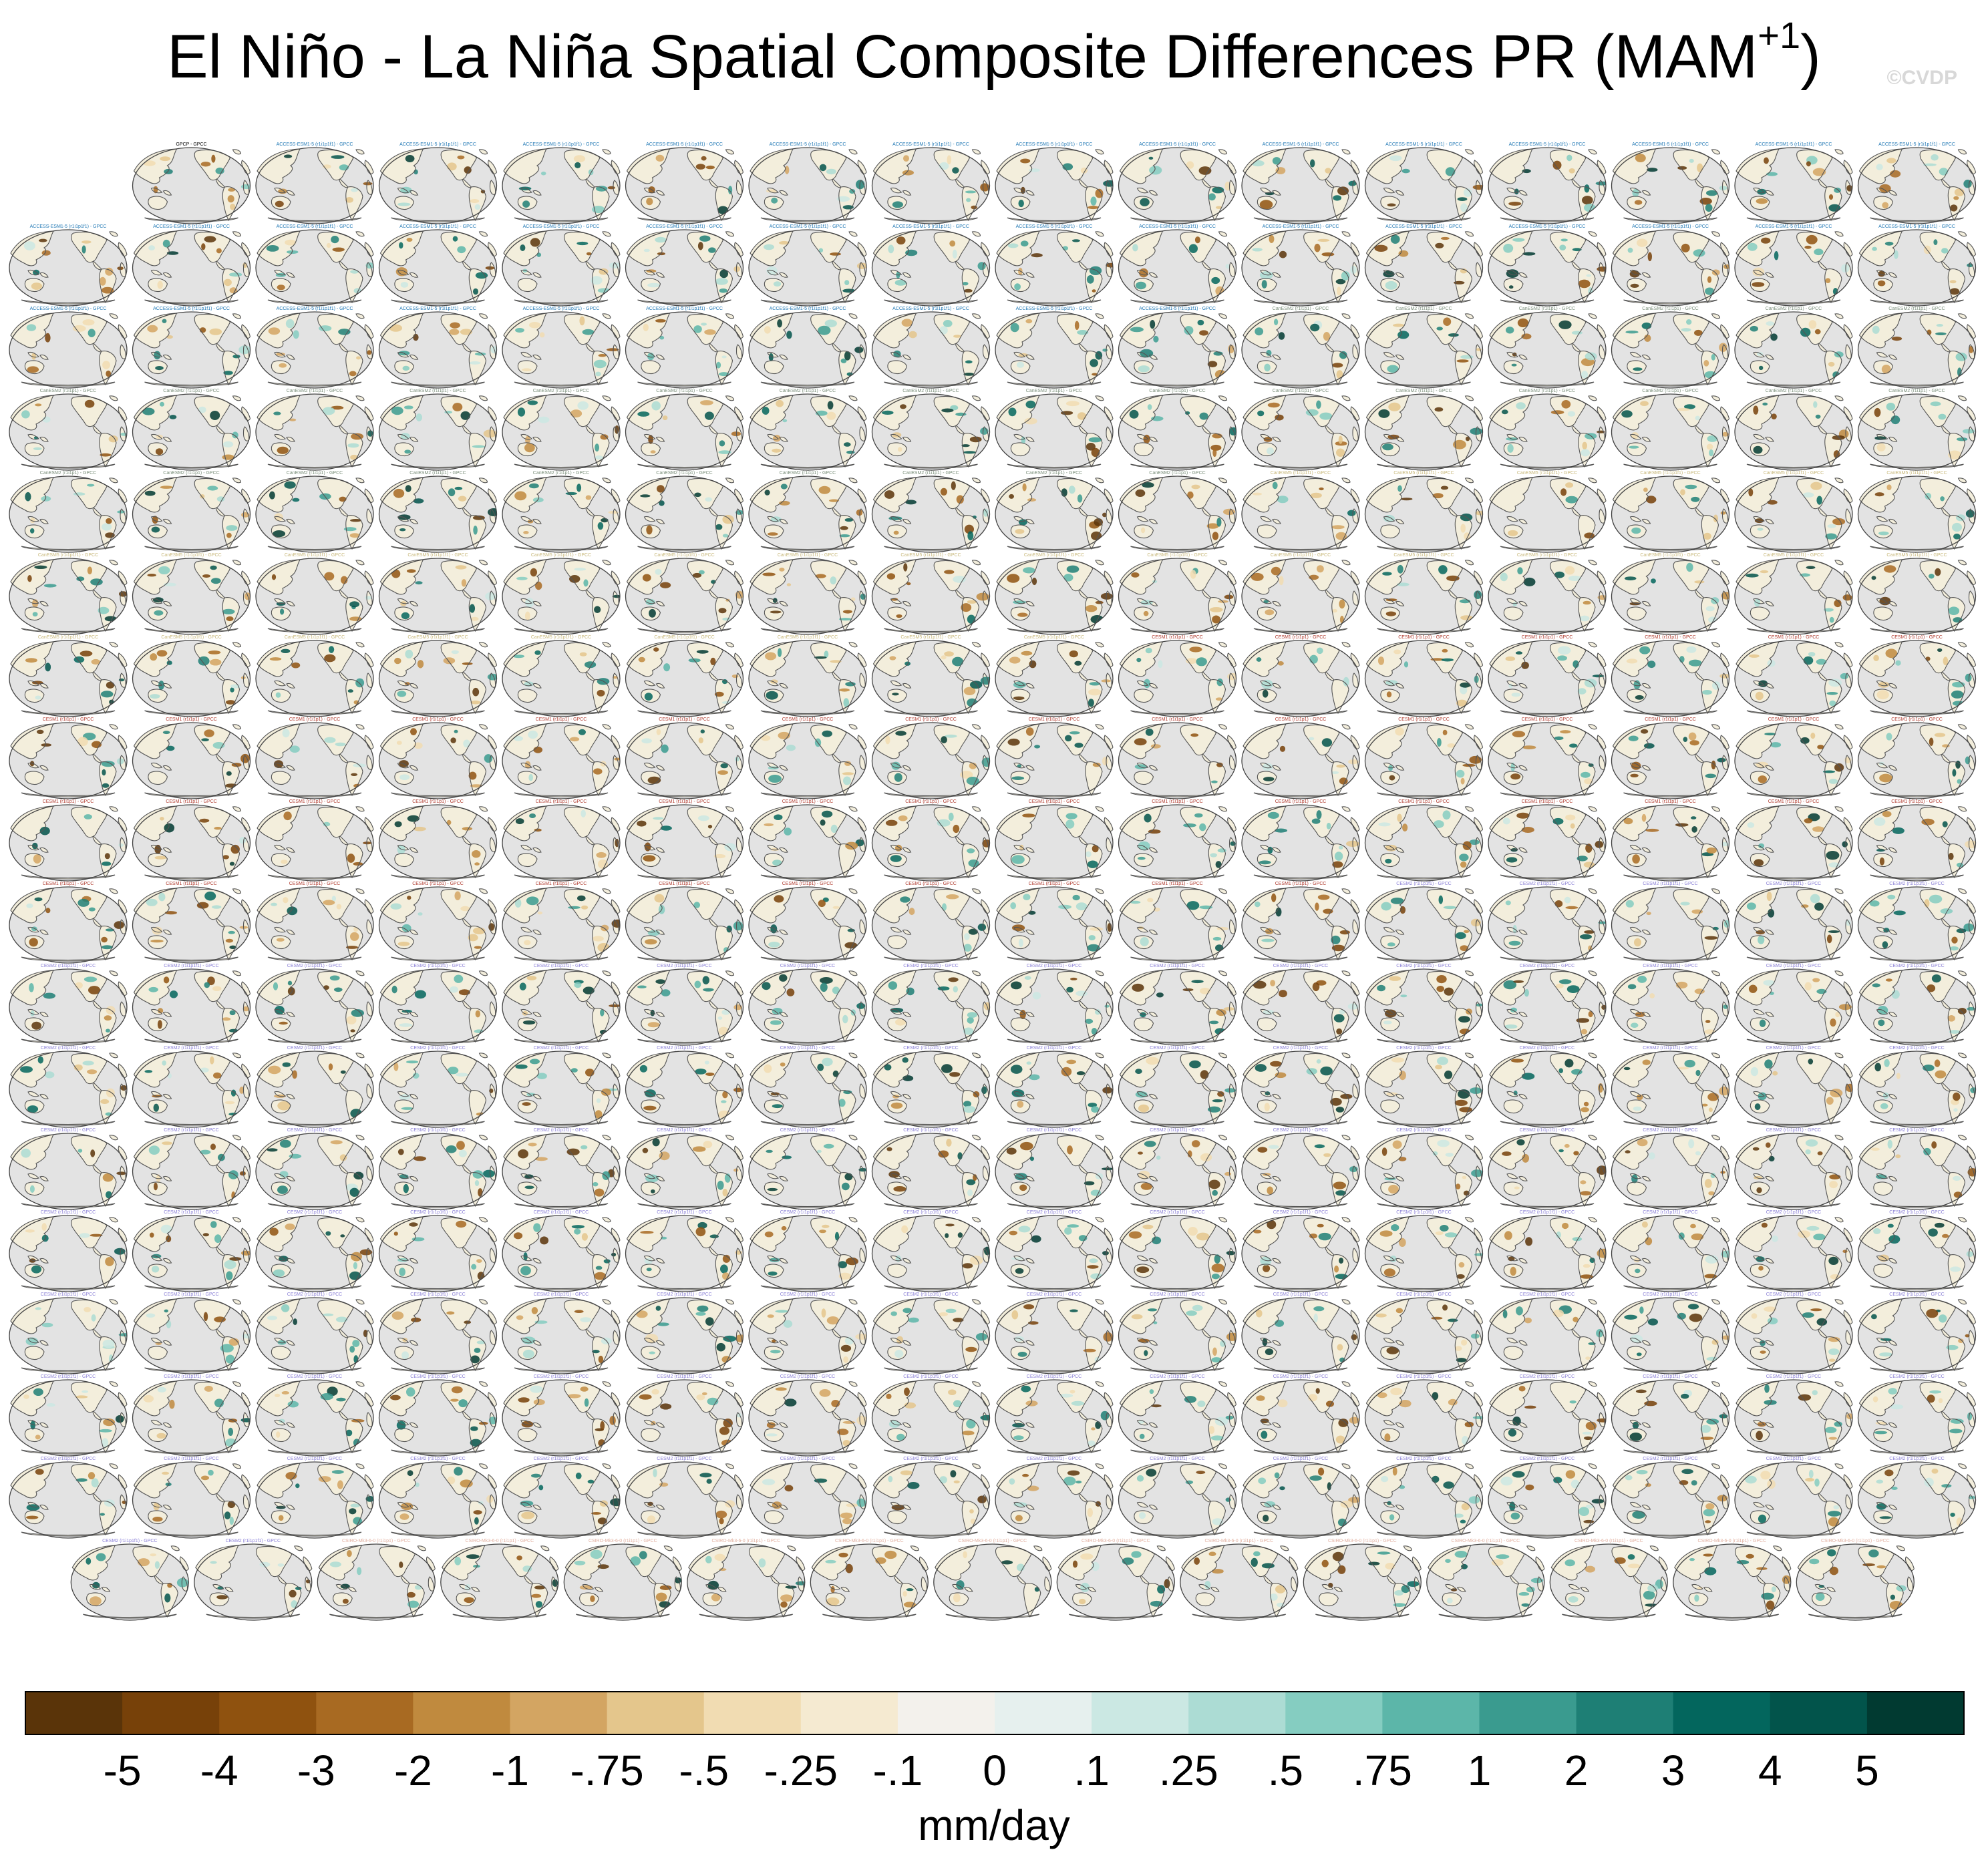  Describe the element at coordinates (1300, 430) in the screenshot. I see `map-panel: CanESM2 (r1i1p1) - GPCC` at that location.